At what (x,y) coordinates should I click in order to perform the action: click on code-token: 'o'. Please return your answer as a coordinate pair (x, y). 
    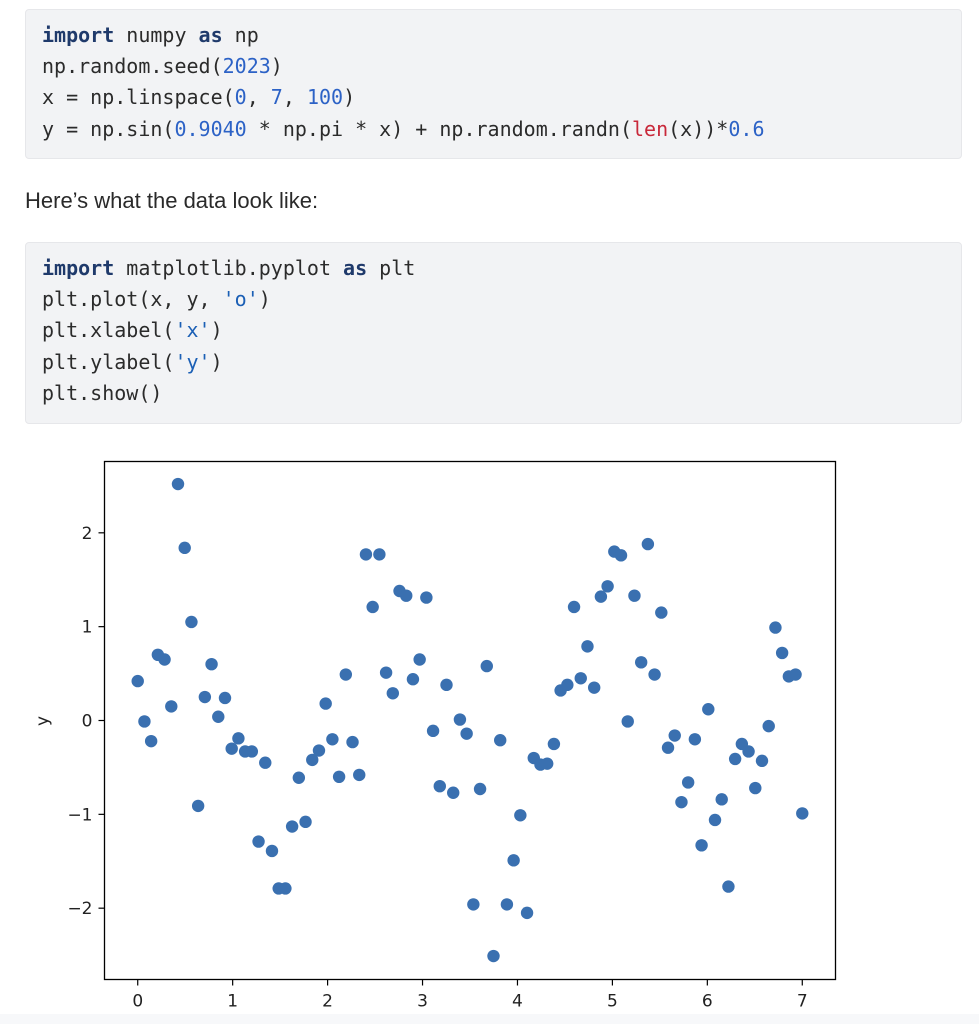
    Looking at the image, I should click on (240, 299).